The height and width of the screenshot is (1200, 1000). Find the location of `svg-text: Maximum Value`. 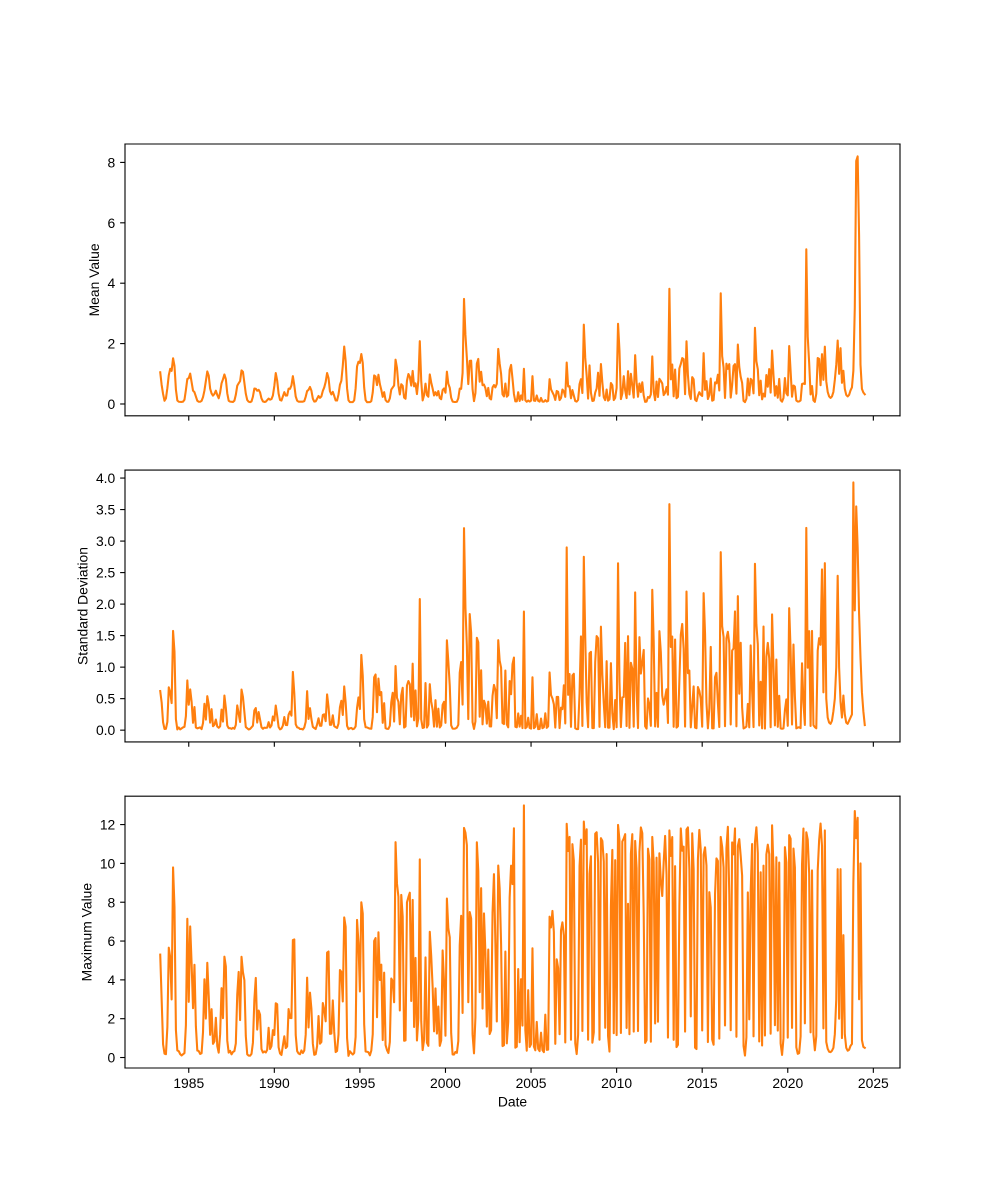

svg-text: Maximum Value is located at coordinates (86, 932).